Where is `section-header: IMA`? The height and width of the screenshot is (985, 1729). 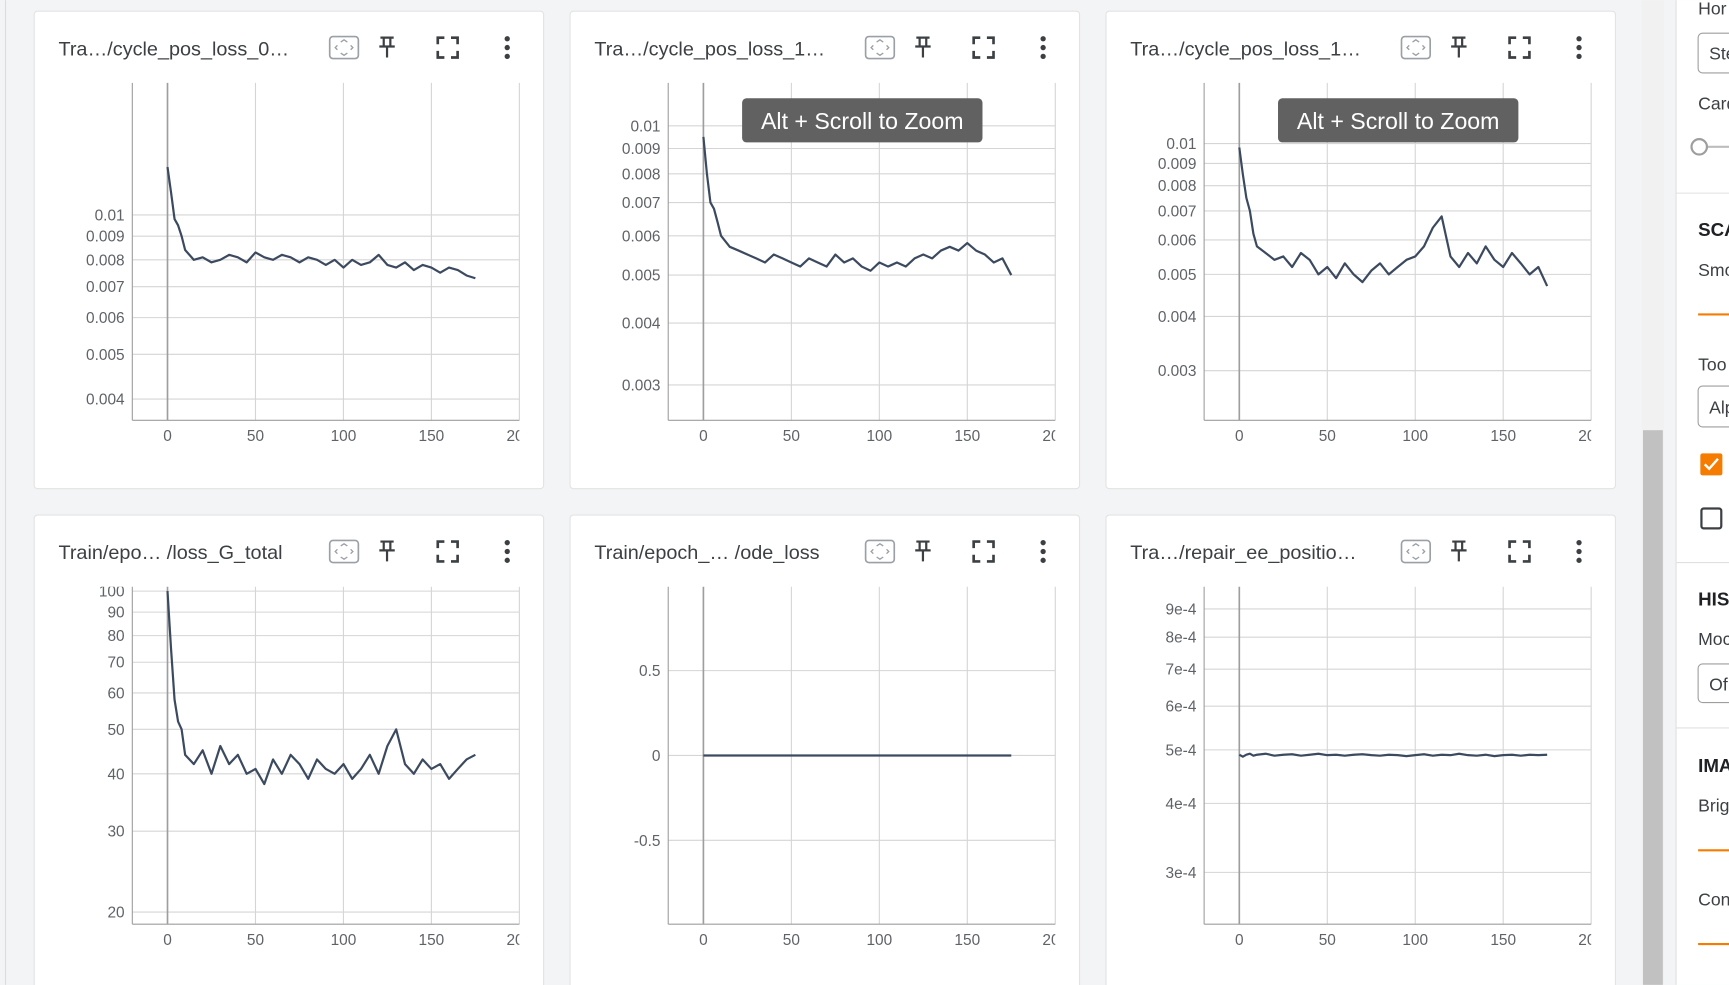 section-header: IMA is located at coordinates (1713, 765).